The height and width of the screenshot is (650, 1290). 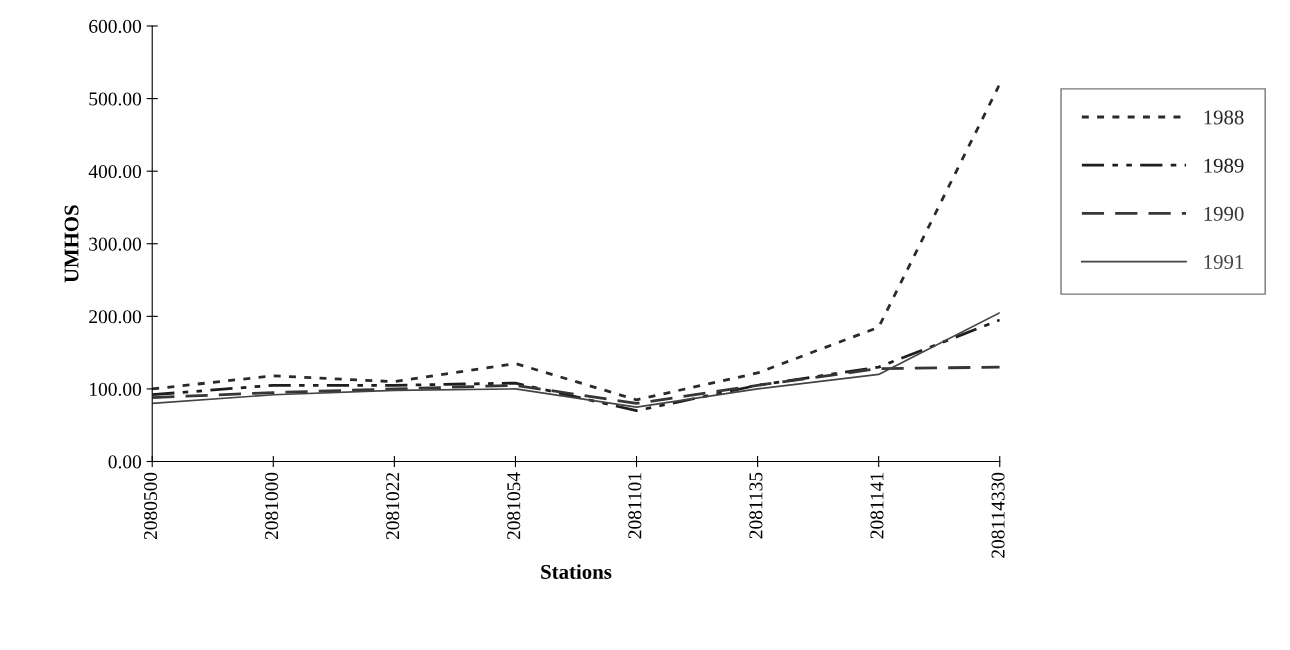 I want to click on text: 1988, so click(x=1224, y=117).